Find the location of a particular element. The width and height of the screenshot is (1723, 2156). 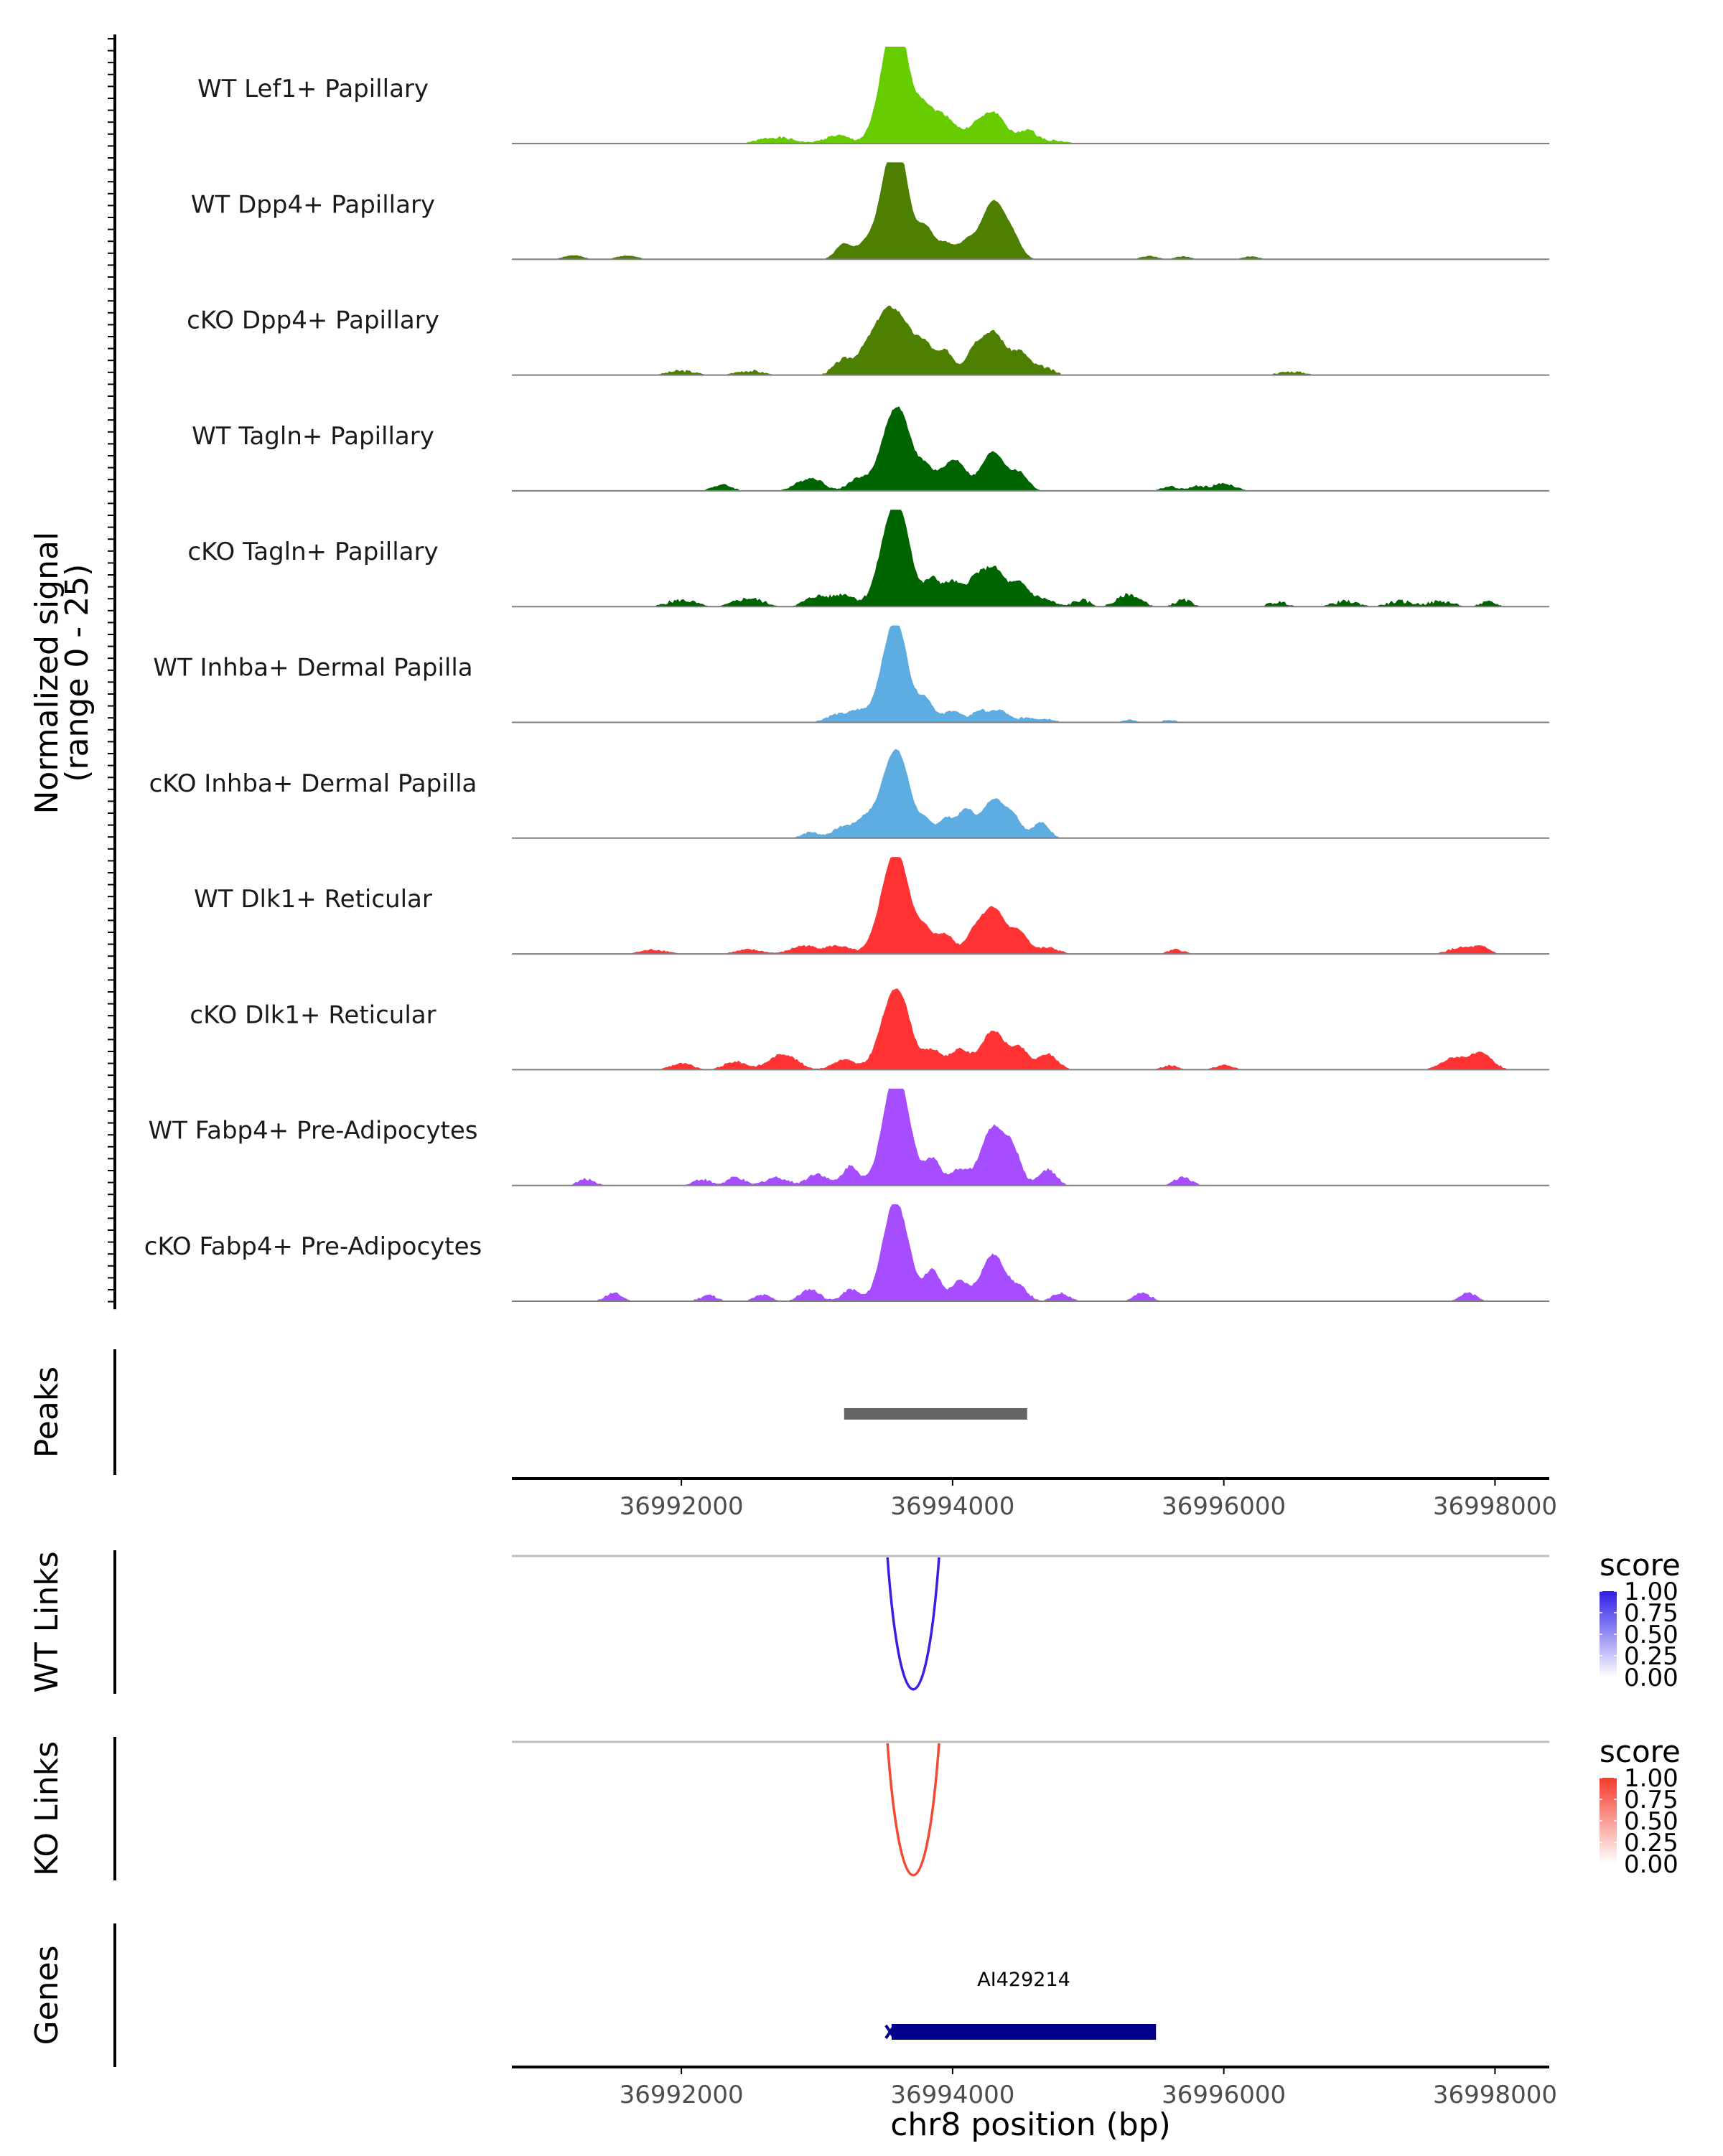

signal-y-axis-label: Normalized signal is located at coordinates (47, 673).